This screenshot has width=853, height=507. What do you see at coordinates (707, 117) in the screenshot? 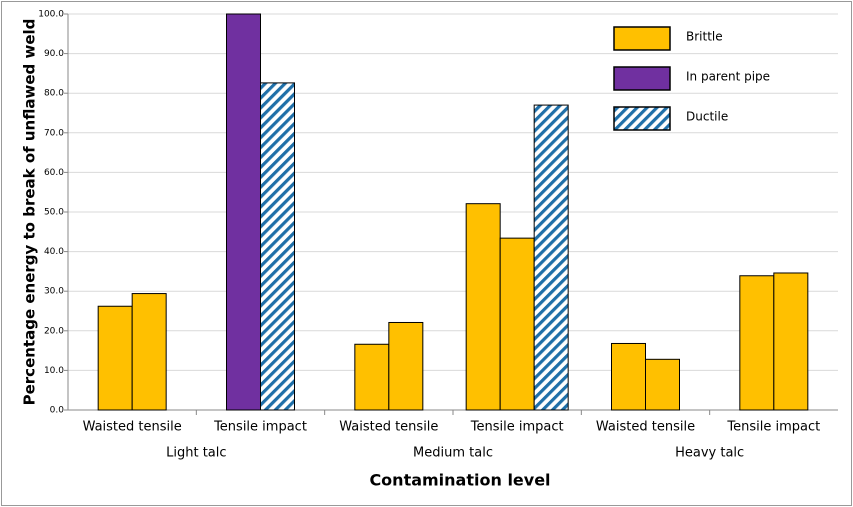
I see `legend-label: Ductile` at bounding box center [707, 117].